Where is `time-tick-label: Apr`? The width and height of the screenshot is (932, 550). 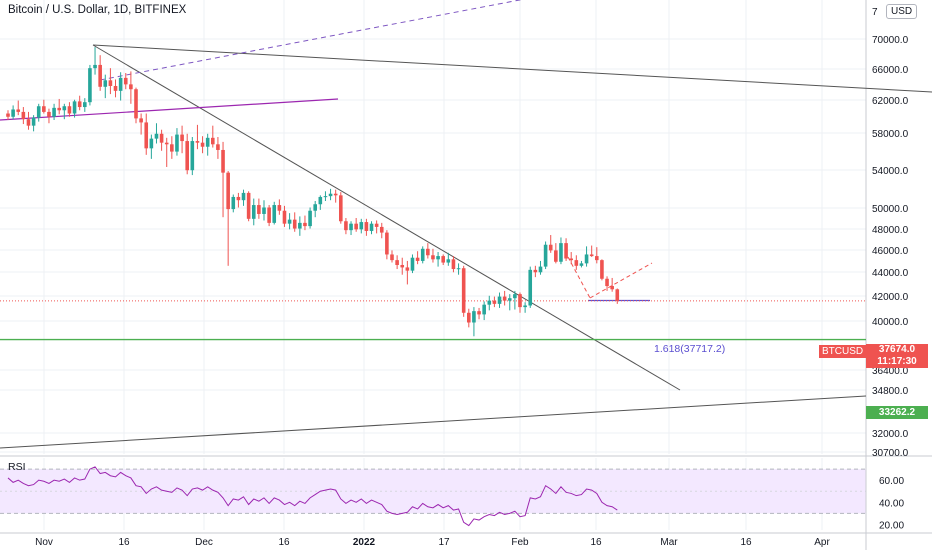
time-tick-label: Apr is located at coordinates (822, 542).